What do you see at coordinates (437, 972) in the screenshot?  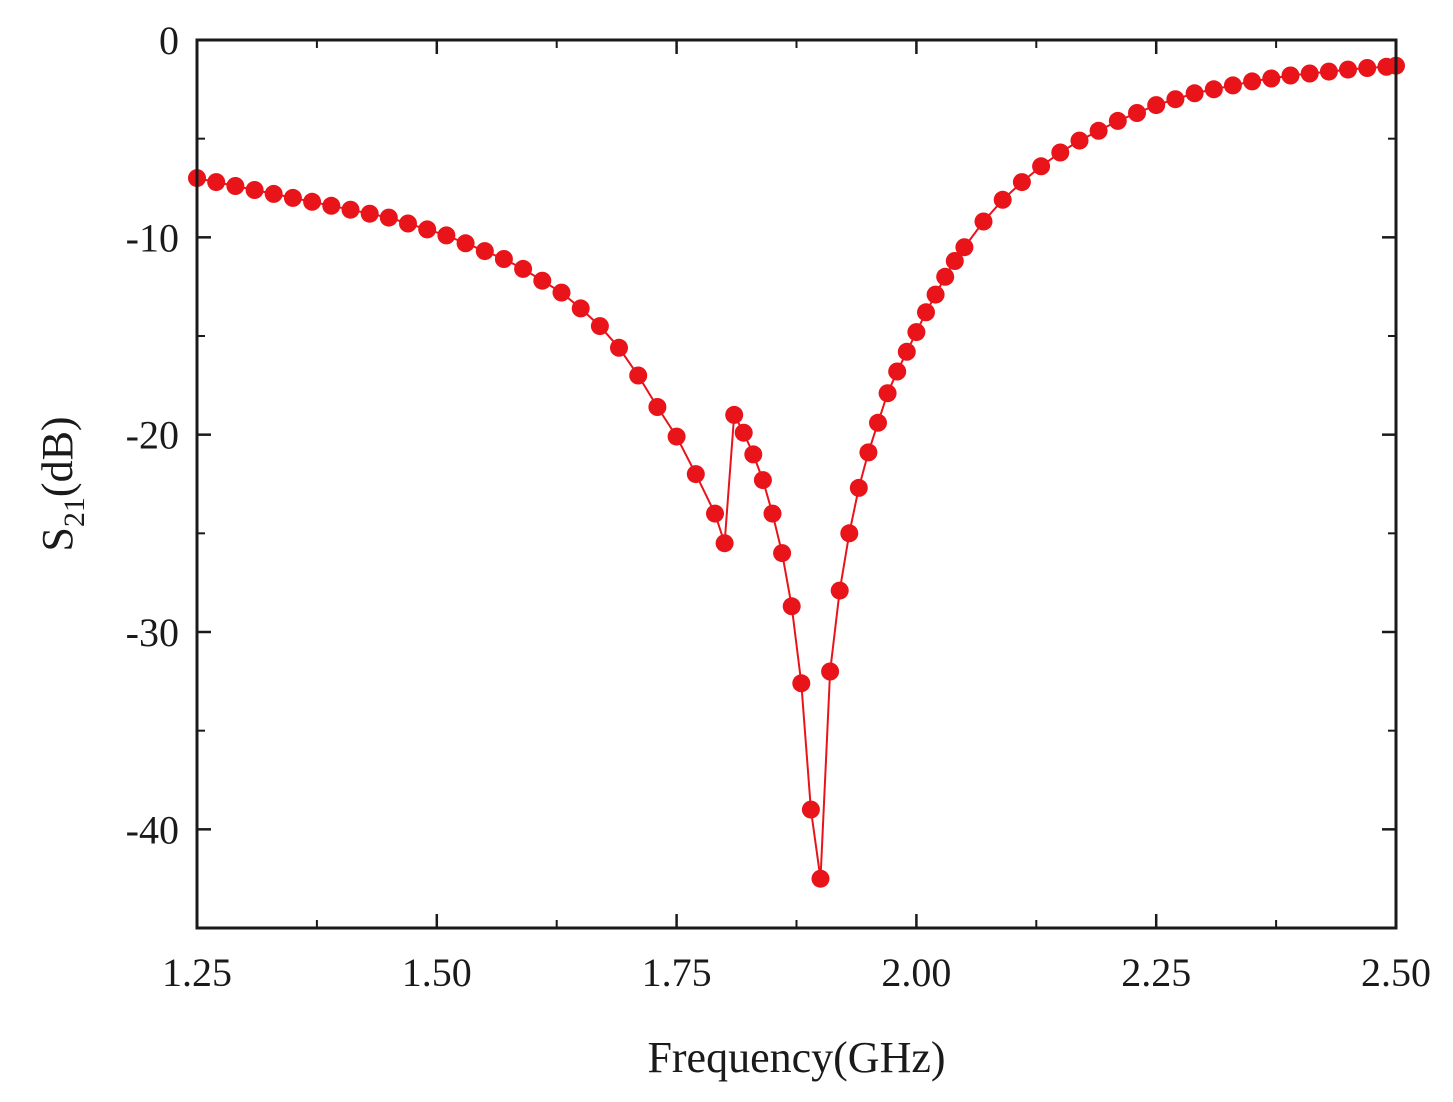 I see `x-tick-label: 1.50` at bounding box center [437, 972].